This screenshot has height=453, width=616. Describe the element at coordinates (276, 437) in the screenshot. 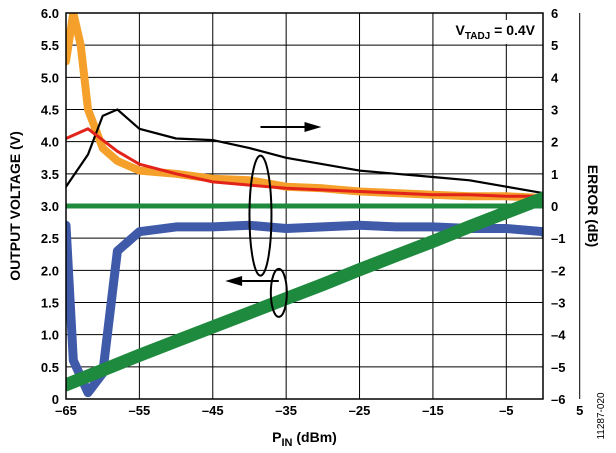

I see `x-axis-label-main: P` at that location.